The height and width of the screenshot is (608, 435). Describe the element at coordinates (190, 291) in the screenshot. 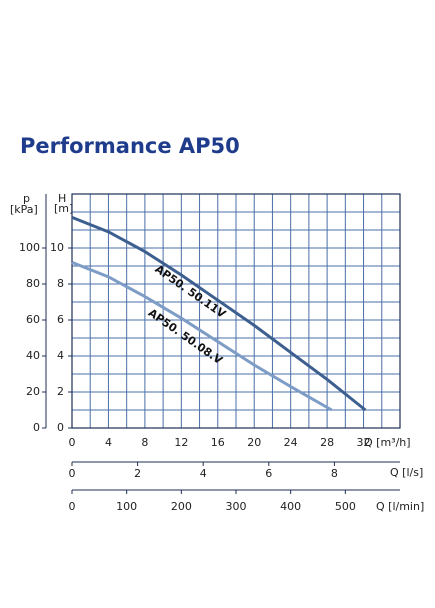

I see `curve-label: AP50. 50.11V` at that location.